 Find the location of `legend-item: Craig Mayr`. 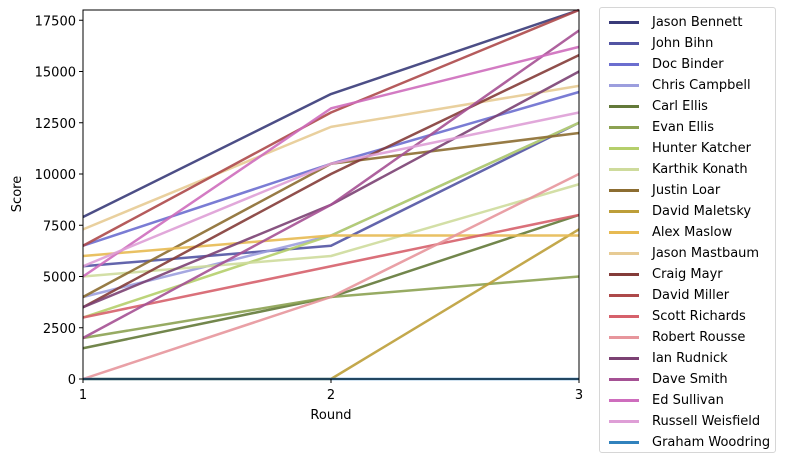

legend-item: Craig Mayr is located at coordinates (687, 274).